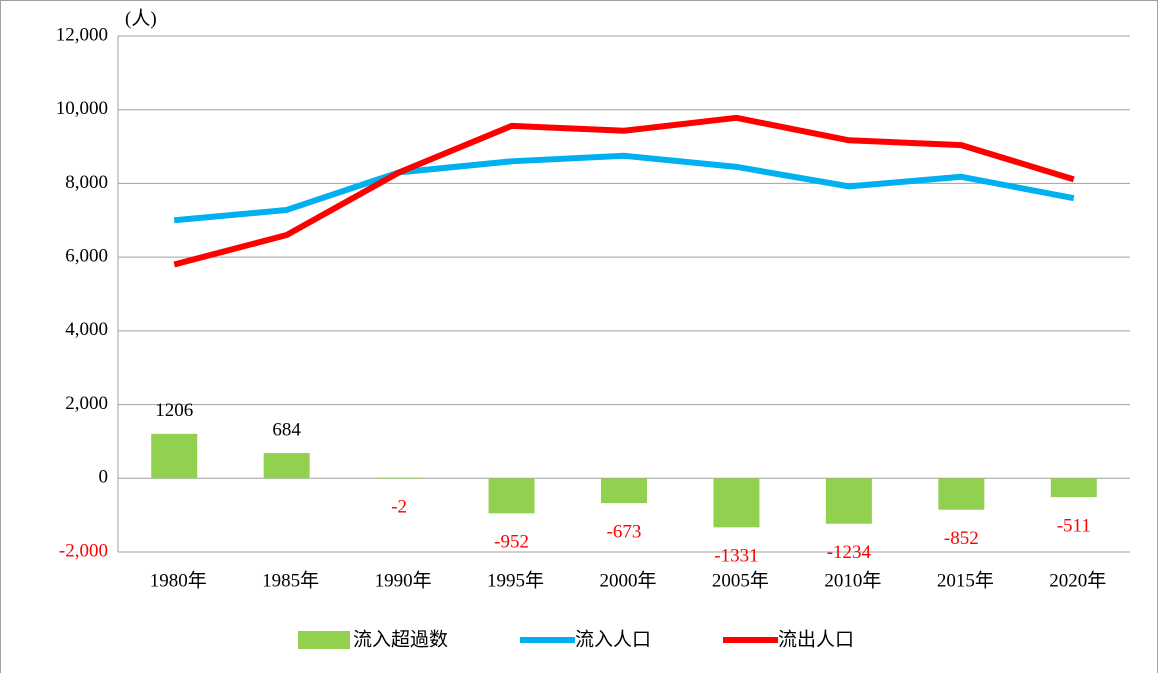 The width and height of the screenshot is (1162, 673). What do you see at coordinates (852, 580) in the screenshot?
I see `x-tick-label: 2010年` at bounding box center [852, 580].